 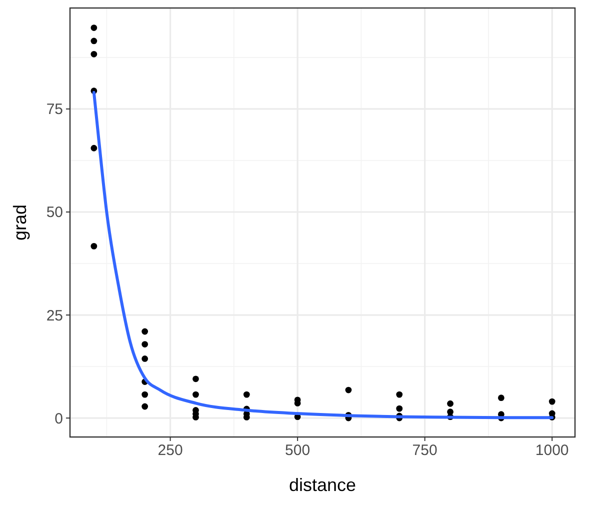 What do you see at coordinates (54, 213) in the screenshot?
I see `y-tick-label: 50` at bounding box center [54, 213].